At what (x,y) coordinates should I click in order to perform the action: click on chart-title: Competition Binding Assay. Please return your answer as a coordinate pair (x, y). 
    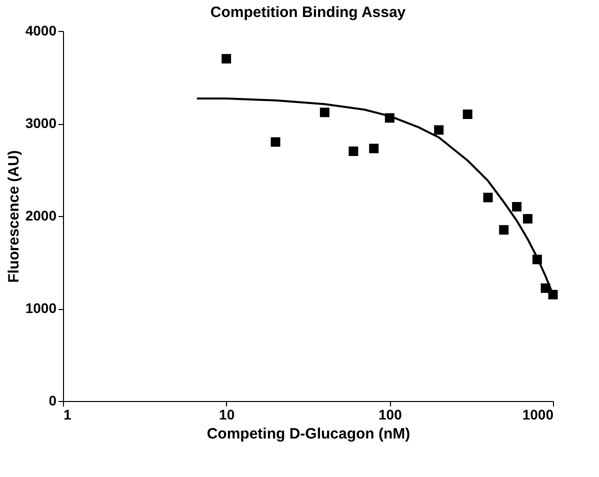
    Looking at the image, I should click on (308, 12).